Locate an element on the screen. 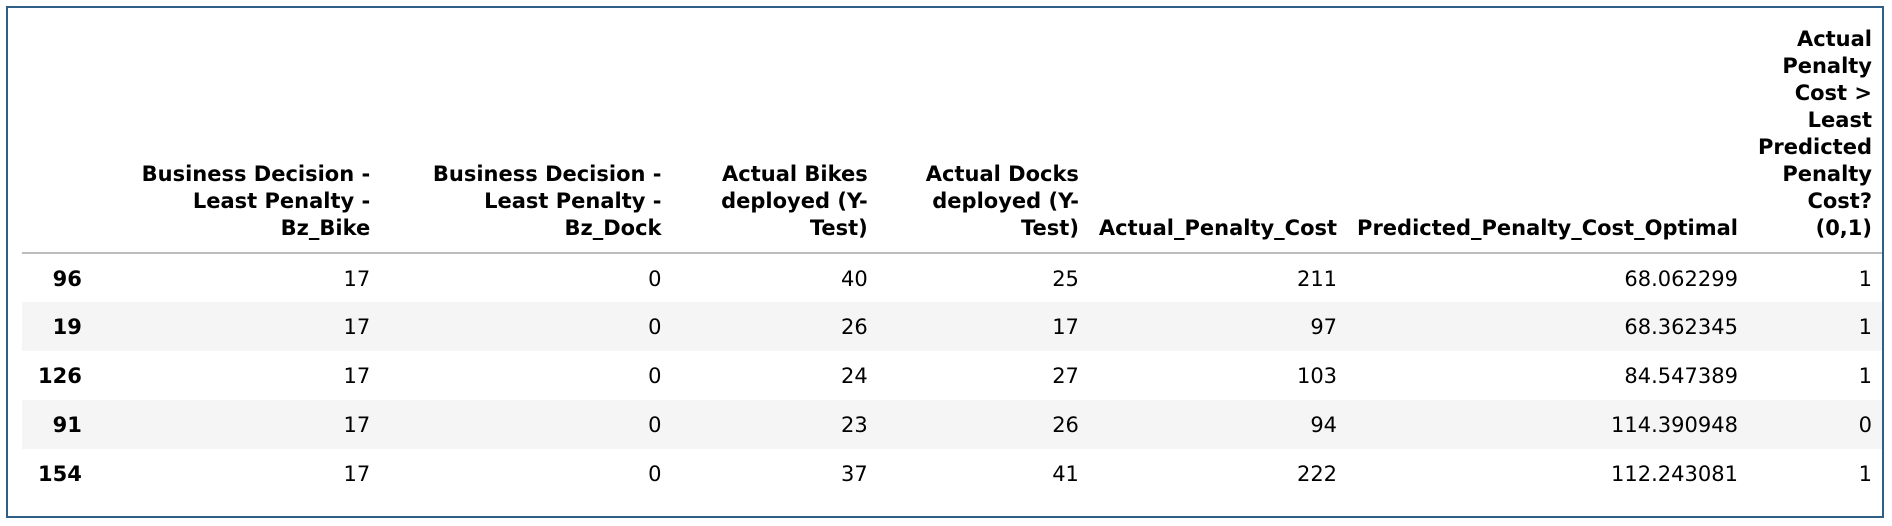 The image size is (1892, 526). table-cell: 40 is located at coordinates (854, 279).